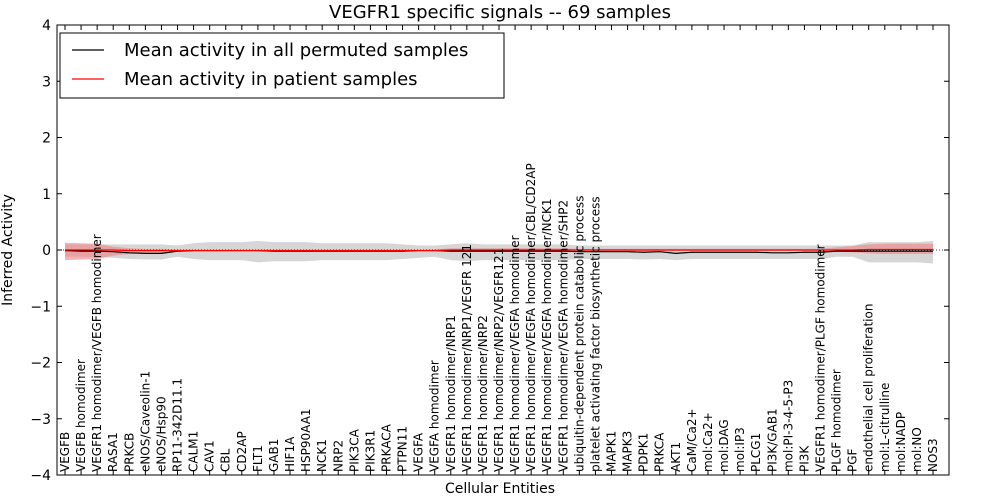 Image resolution: width=1000 pixels, height=500 pixels. I want to click on x-category-label: mol:L-citrulline, so click(885, 427).